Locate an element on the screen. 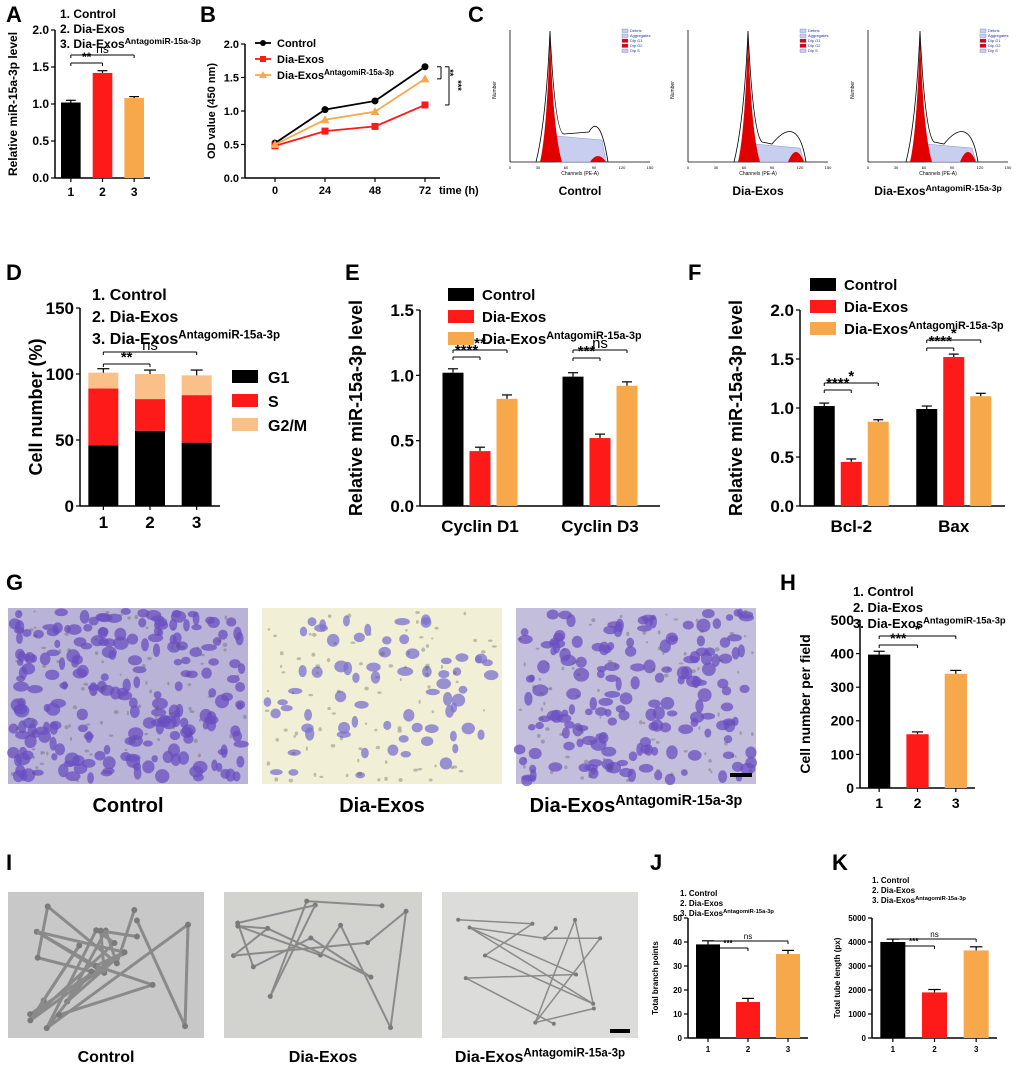  F-legend-label: Control is located at coordinates (870, 285).